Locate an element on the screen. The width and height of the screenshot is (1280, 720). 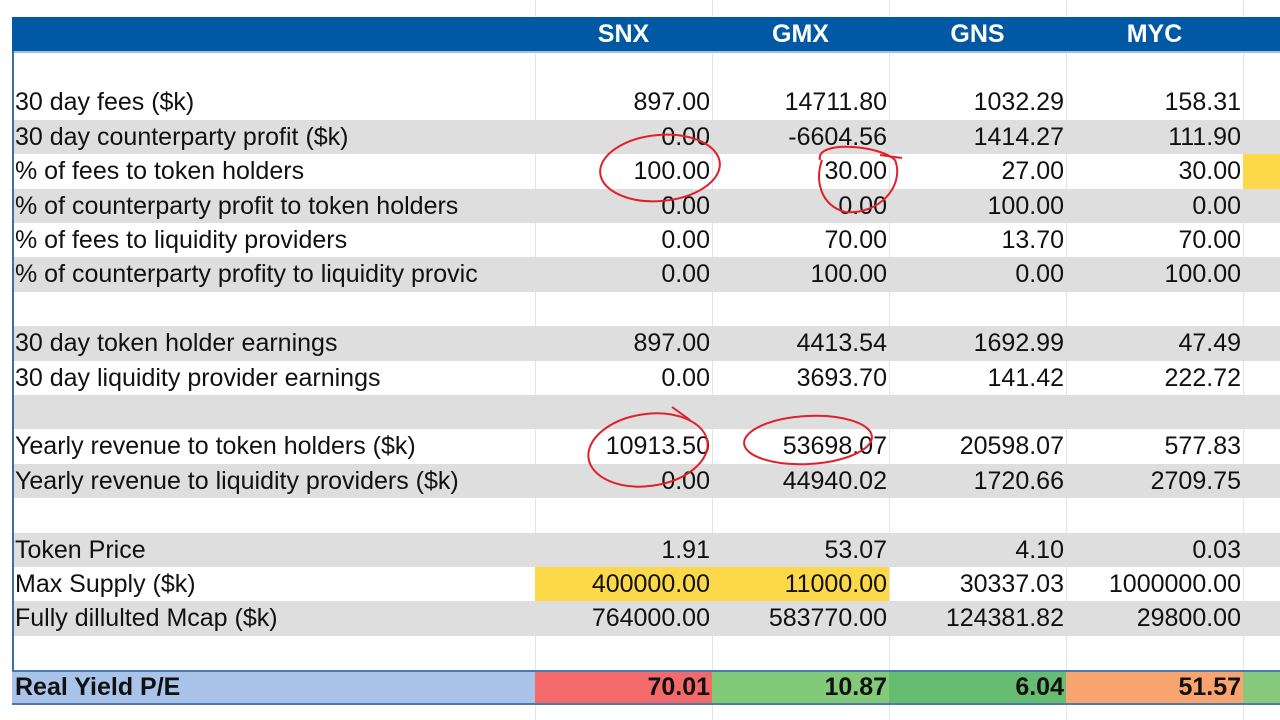
cell-gns: 27.00 is located at coordinates (1032, 171).